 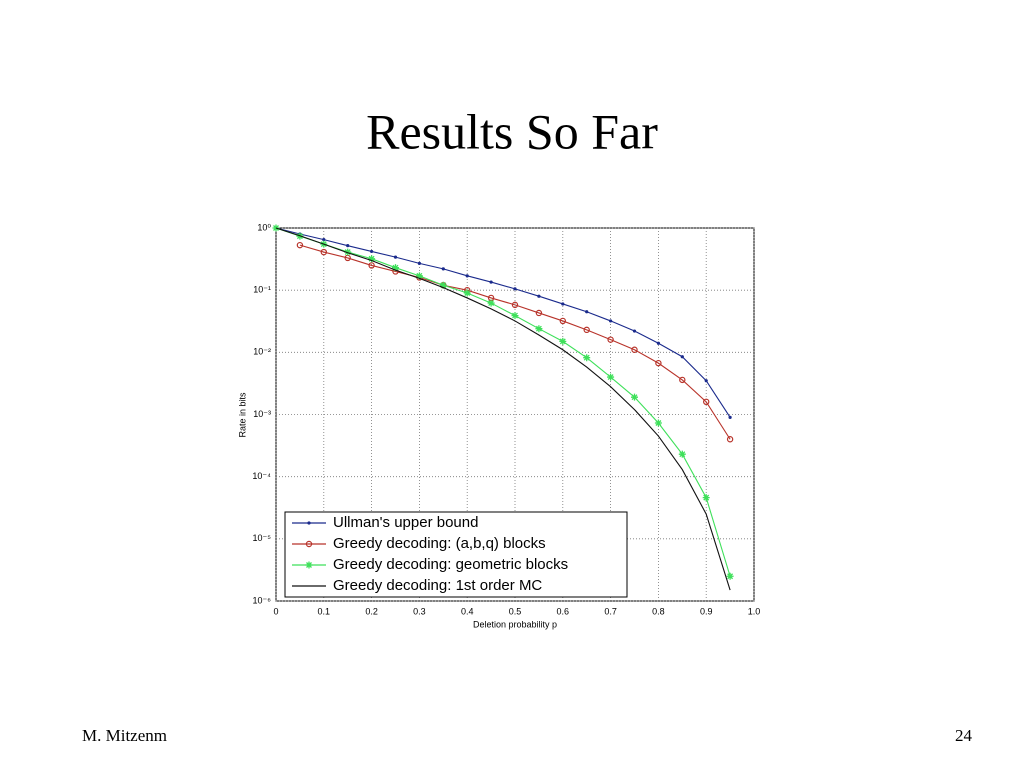 I want to click on x-tick-label: 0.2, so click(x=371, y=611).